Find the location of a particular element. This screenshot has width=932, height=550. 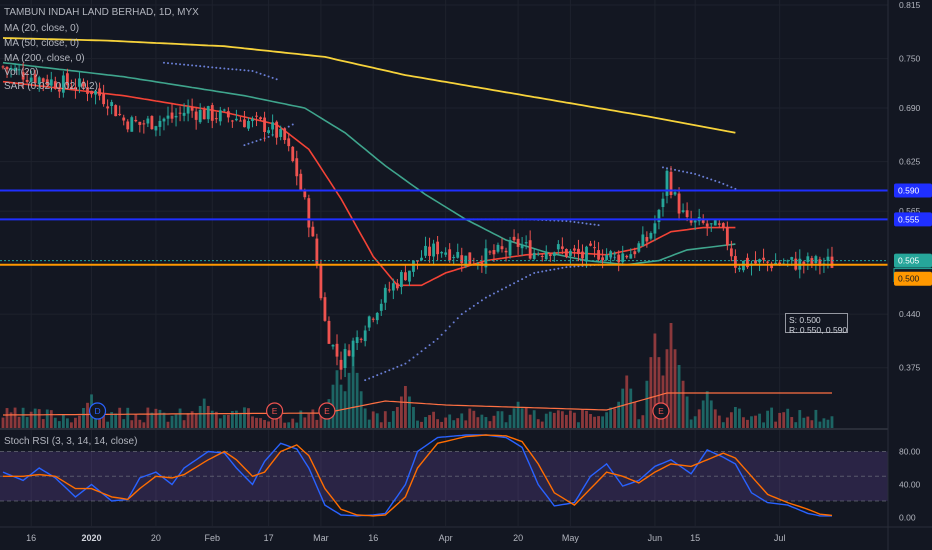

legend-ma50: MA (50, close, 0) is located at coordinates (42, 43).